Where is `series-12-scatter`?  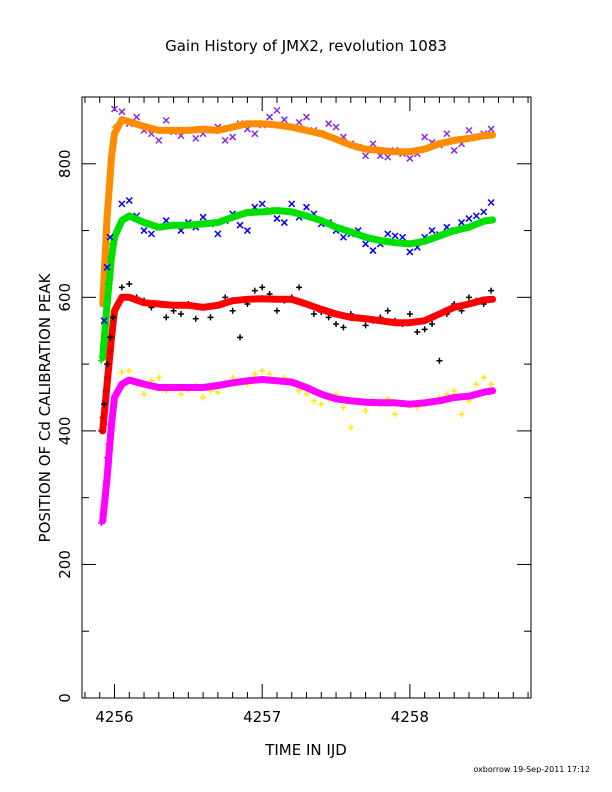 series-12-scatter is located at coordinates (109, 361).